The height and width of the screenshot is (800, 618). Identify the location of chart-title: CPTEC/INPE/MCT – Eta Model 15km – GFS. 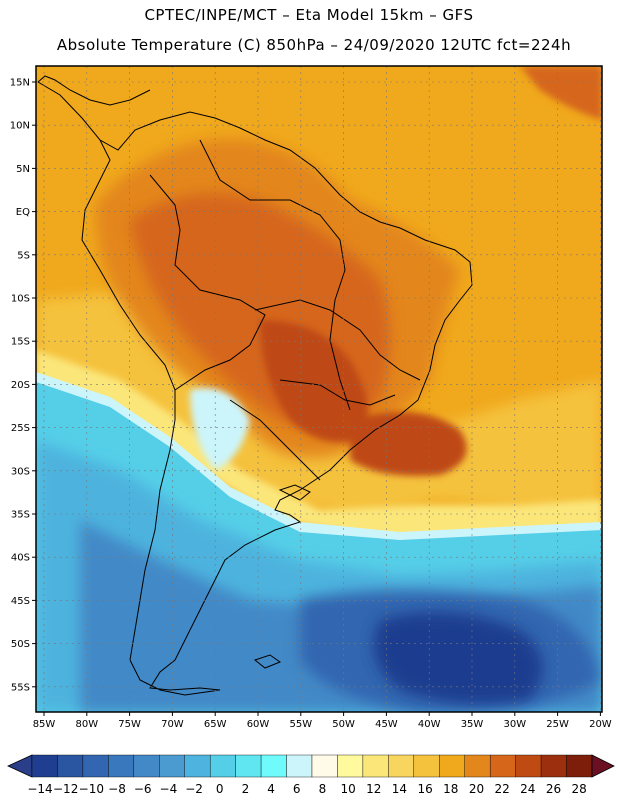
(309, 15).